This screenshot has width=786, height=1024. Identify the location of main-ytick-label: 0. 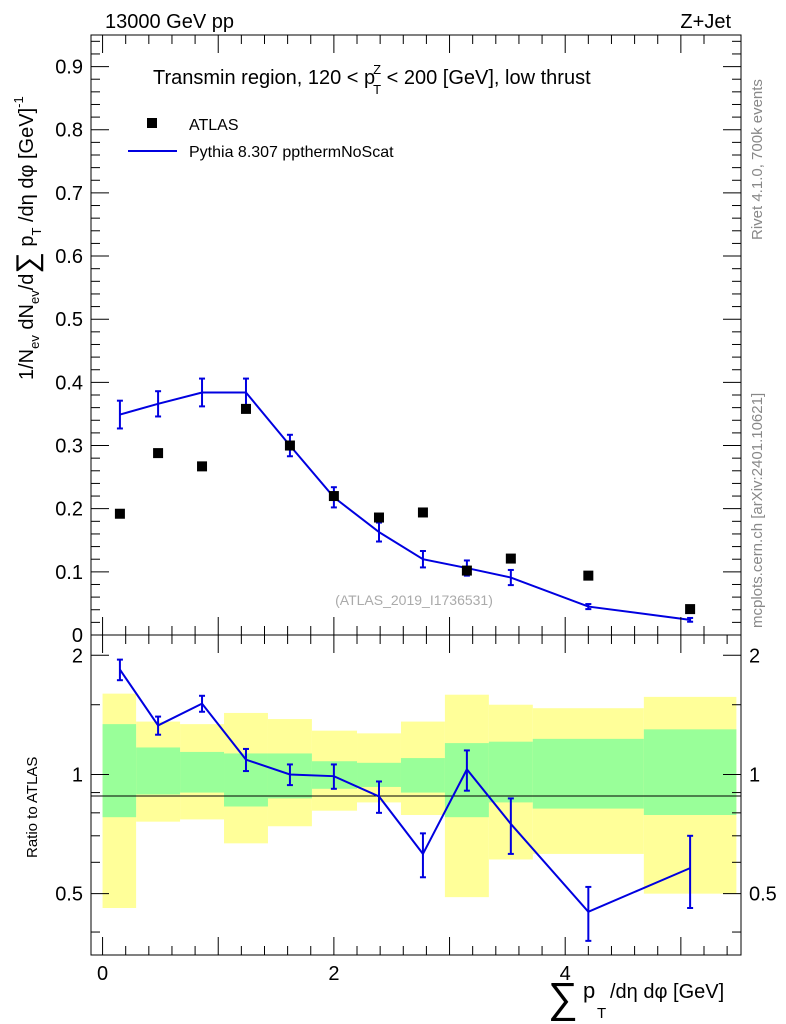
(77, 636).